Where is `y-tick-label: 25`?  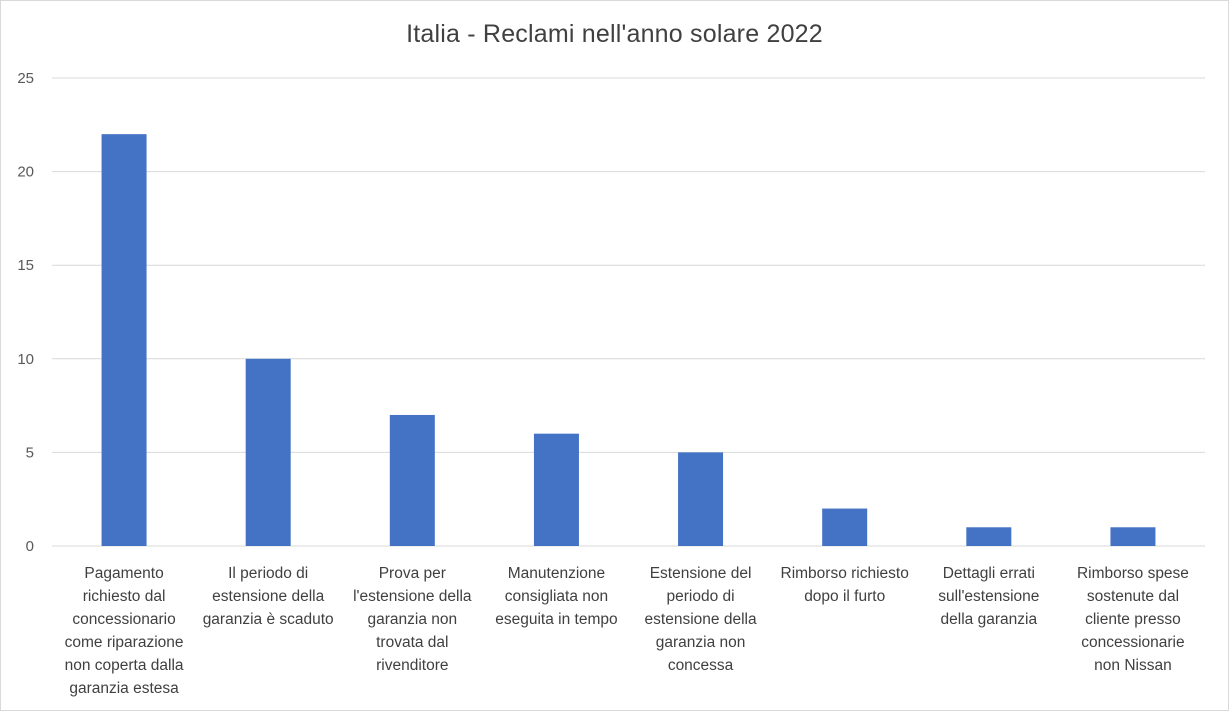
y-tick-label: 25 is located at coordinates (25, 78).